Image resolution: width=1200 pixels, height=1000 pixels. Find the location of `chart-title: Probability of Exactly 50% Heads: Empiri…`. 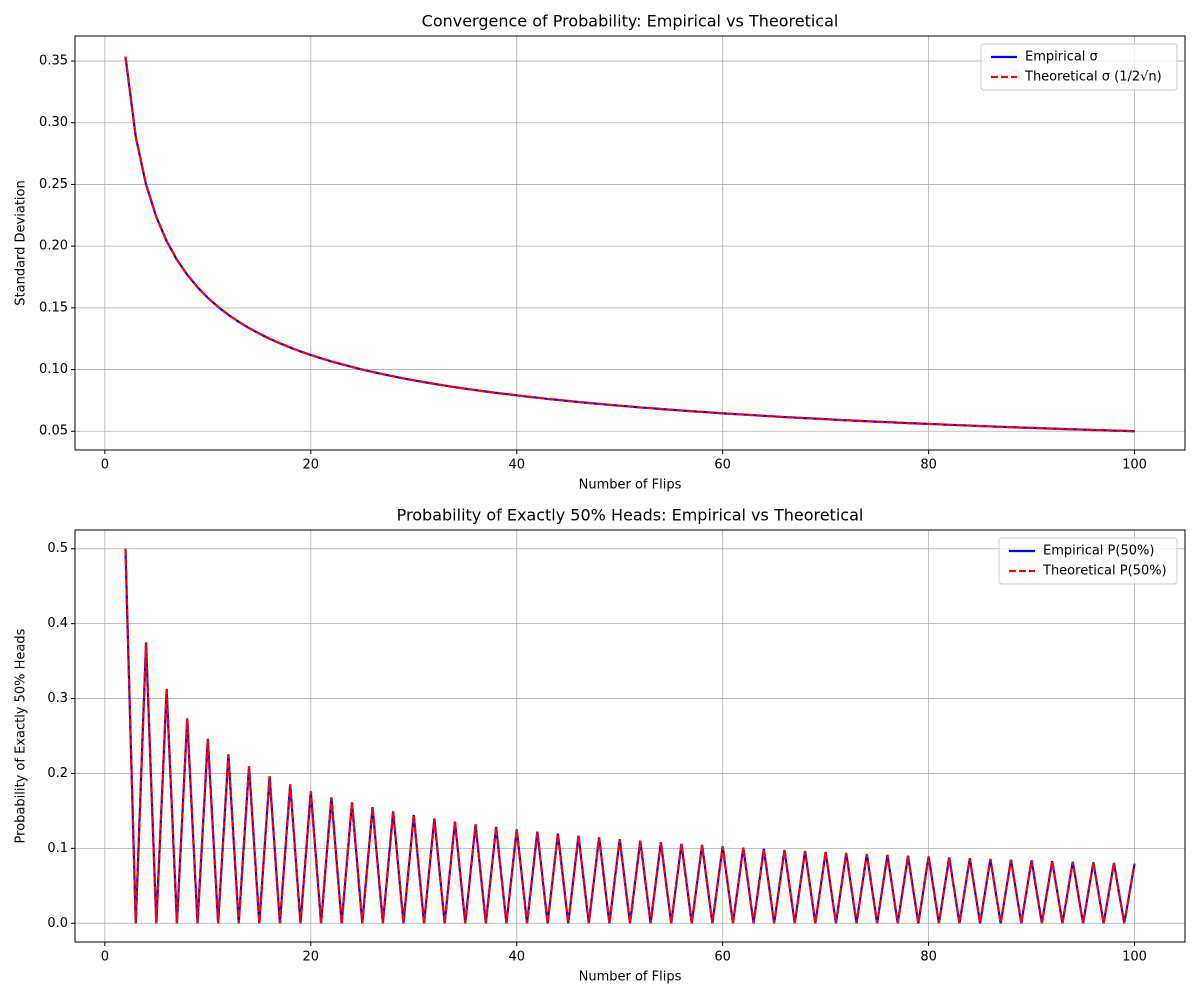

chart-title: Probability of Exactly 50% Heads: Empiri… is located at coordinates (630, 515).